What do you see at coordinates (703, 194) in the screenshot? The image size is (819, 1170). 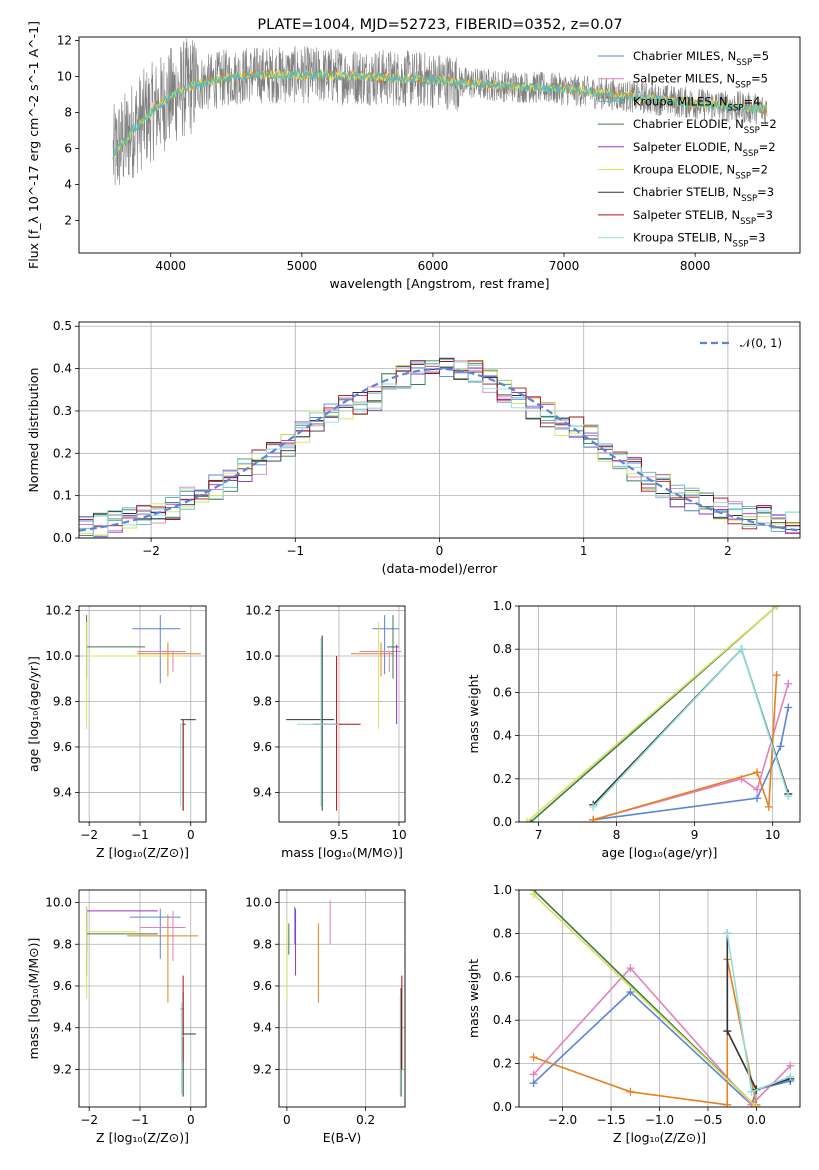 I see `legend-label: Chabrier STELIB, NSSP=3` at bounding box center [703, 194].